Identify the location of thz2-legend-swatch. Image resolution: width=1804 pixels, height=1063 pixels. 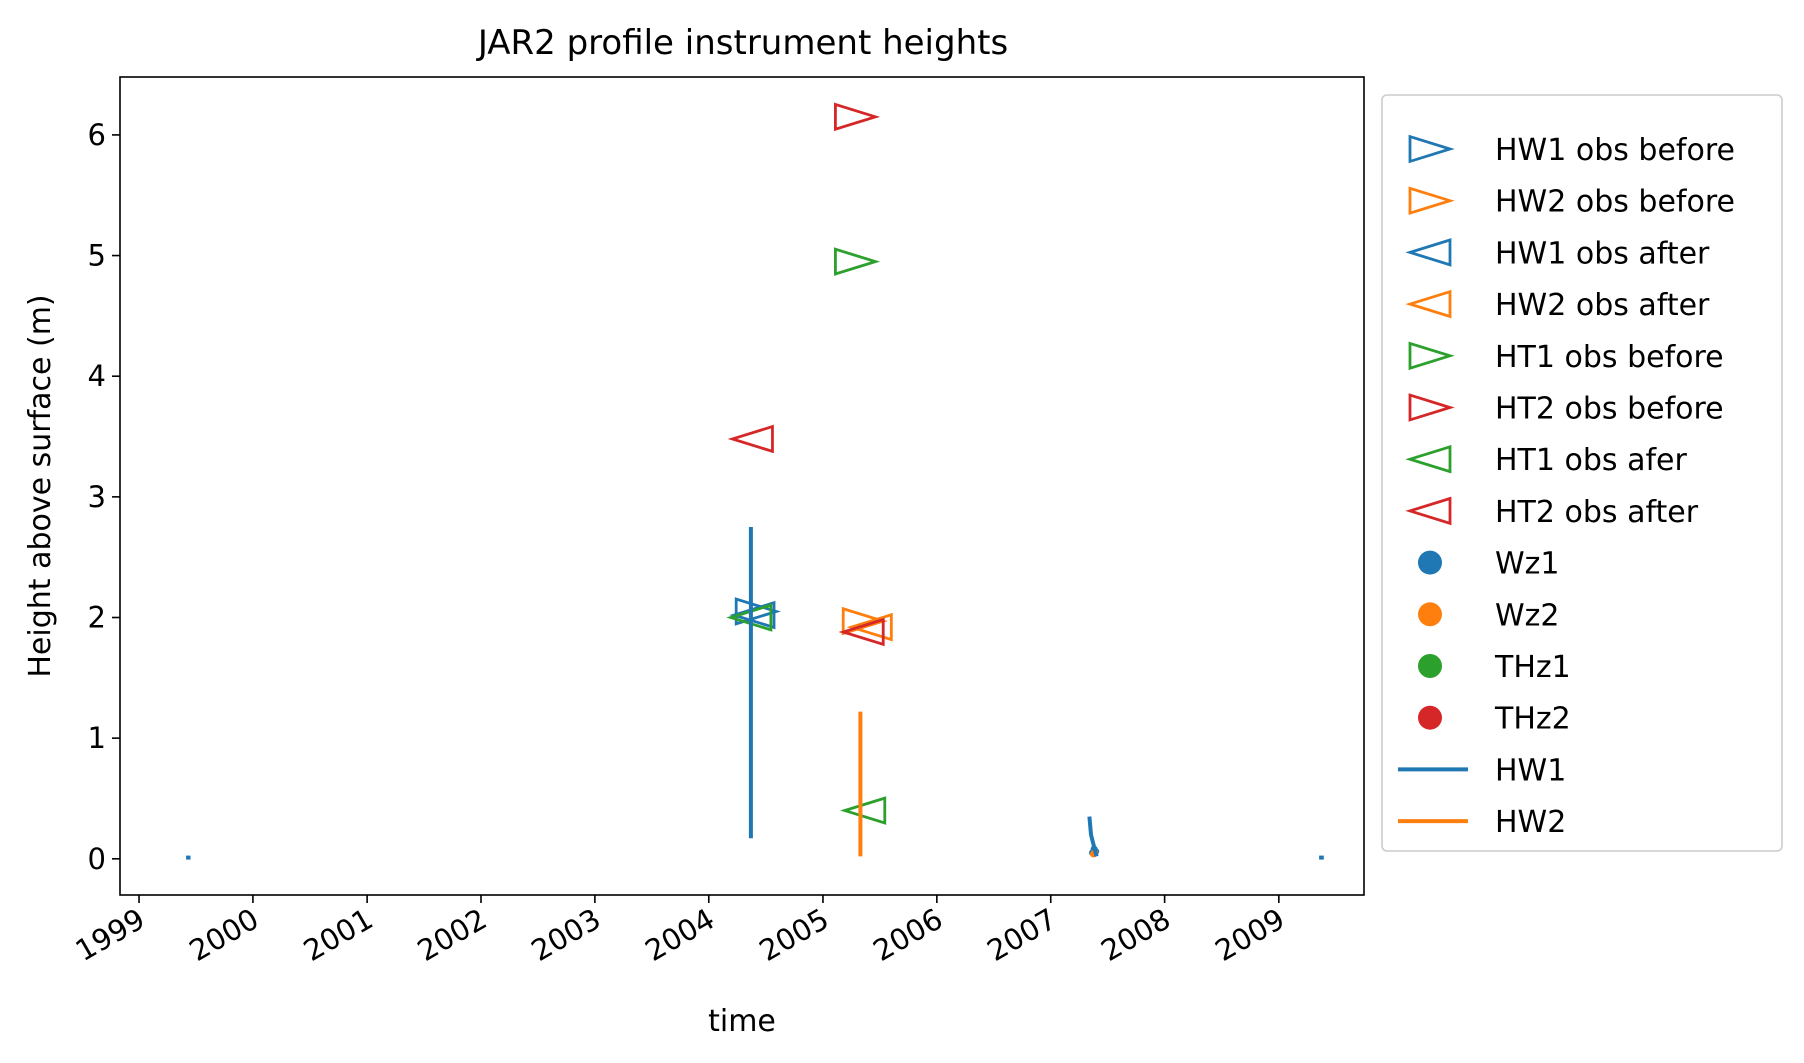
(1430, 717).